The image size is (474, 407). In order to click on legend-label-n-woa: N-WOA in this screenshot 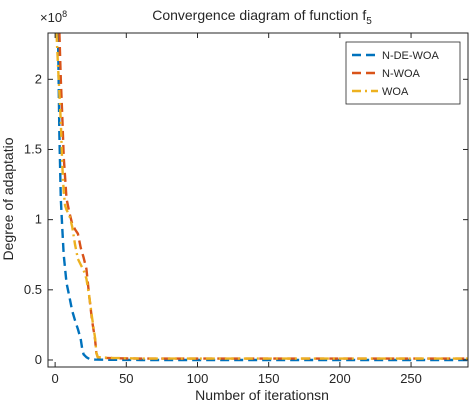, I will do `click(401, 74)`.